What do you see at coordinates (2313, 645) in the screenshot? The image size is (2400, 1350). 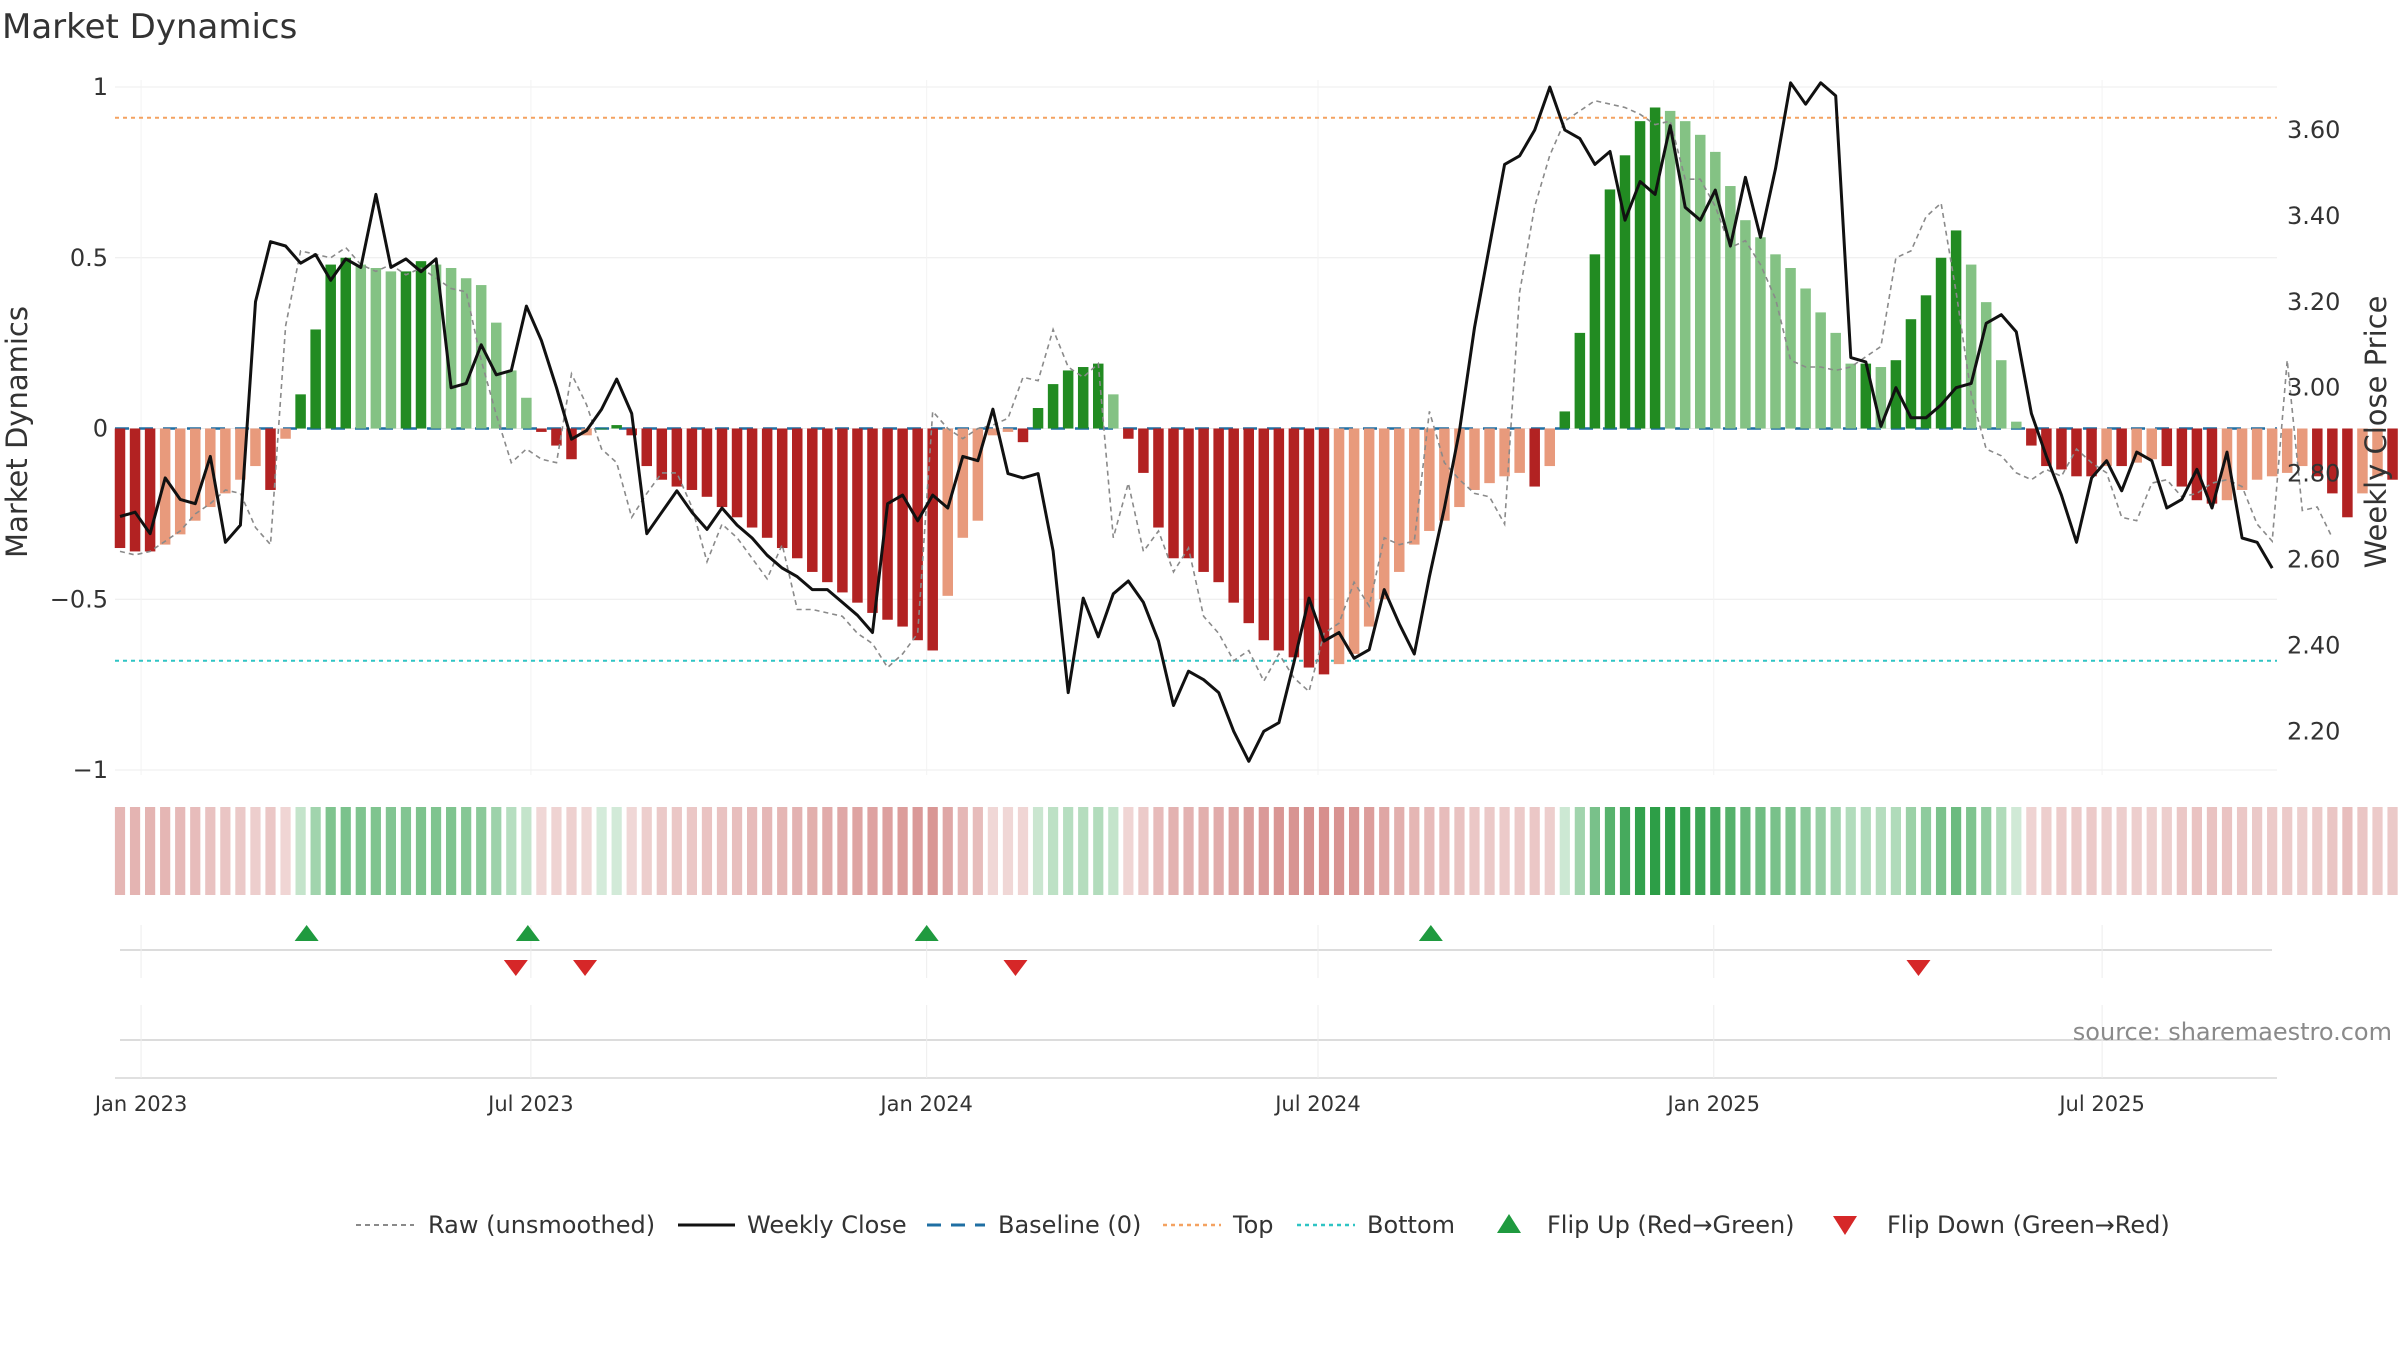 I see `right-tick-6: 2.40` at bounding box center [2313, 645].